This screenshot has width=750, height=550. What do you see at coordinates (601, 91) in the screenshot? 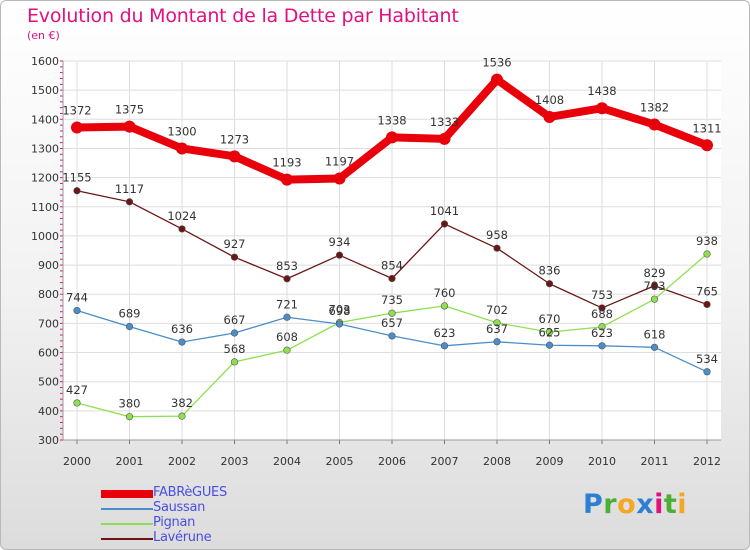
I see `data-label: 1438` at bounding box center [601, 91].